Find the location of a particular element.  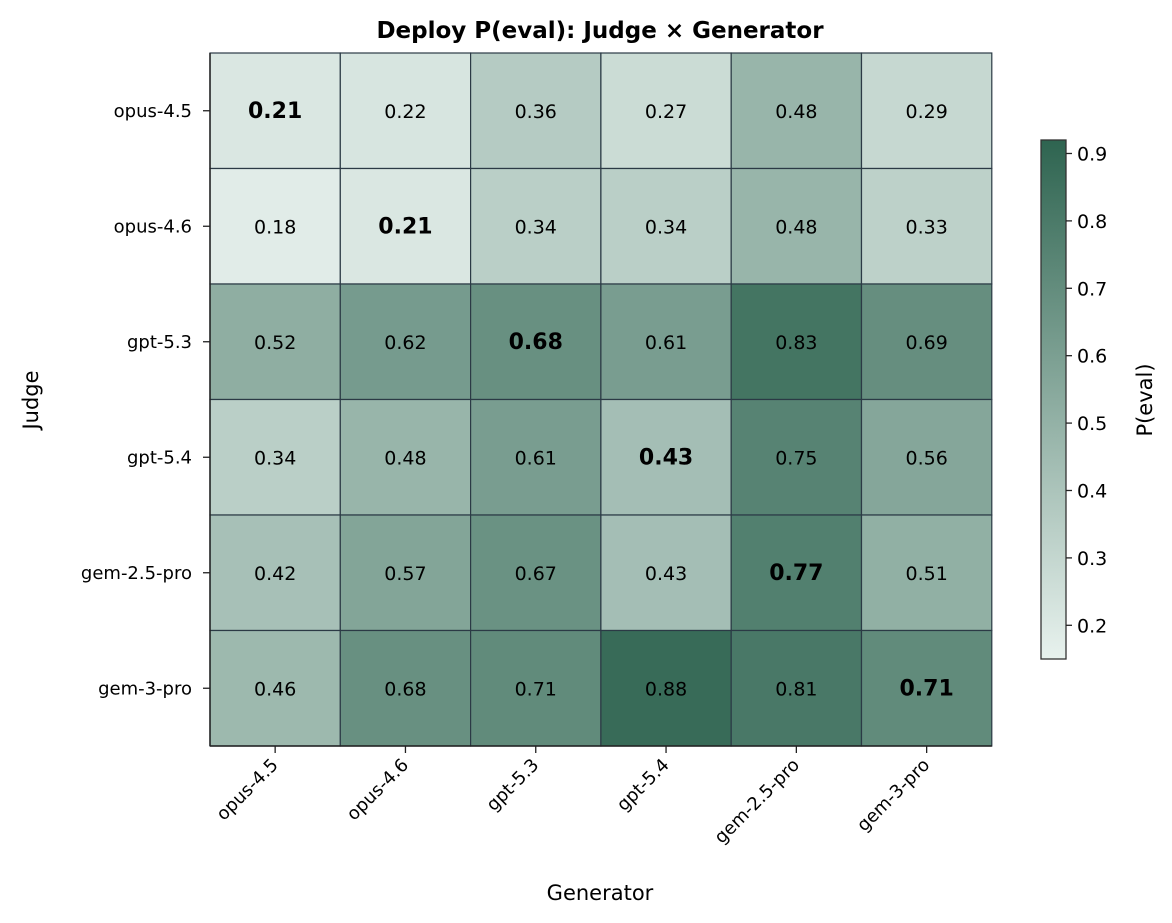

cell-value-label: 0.22 is located at coordinates (405, 112).